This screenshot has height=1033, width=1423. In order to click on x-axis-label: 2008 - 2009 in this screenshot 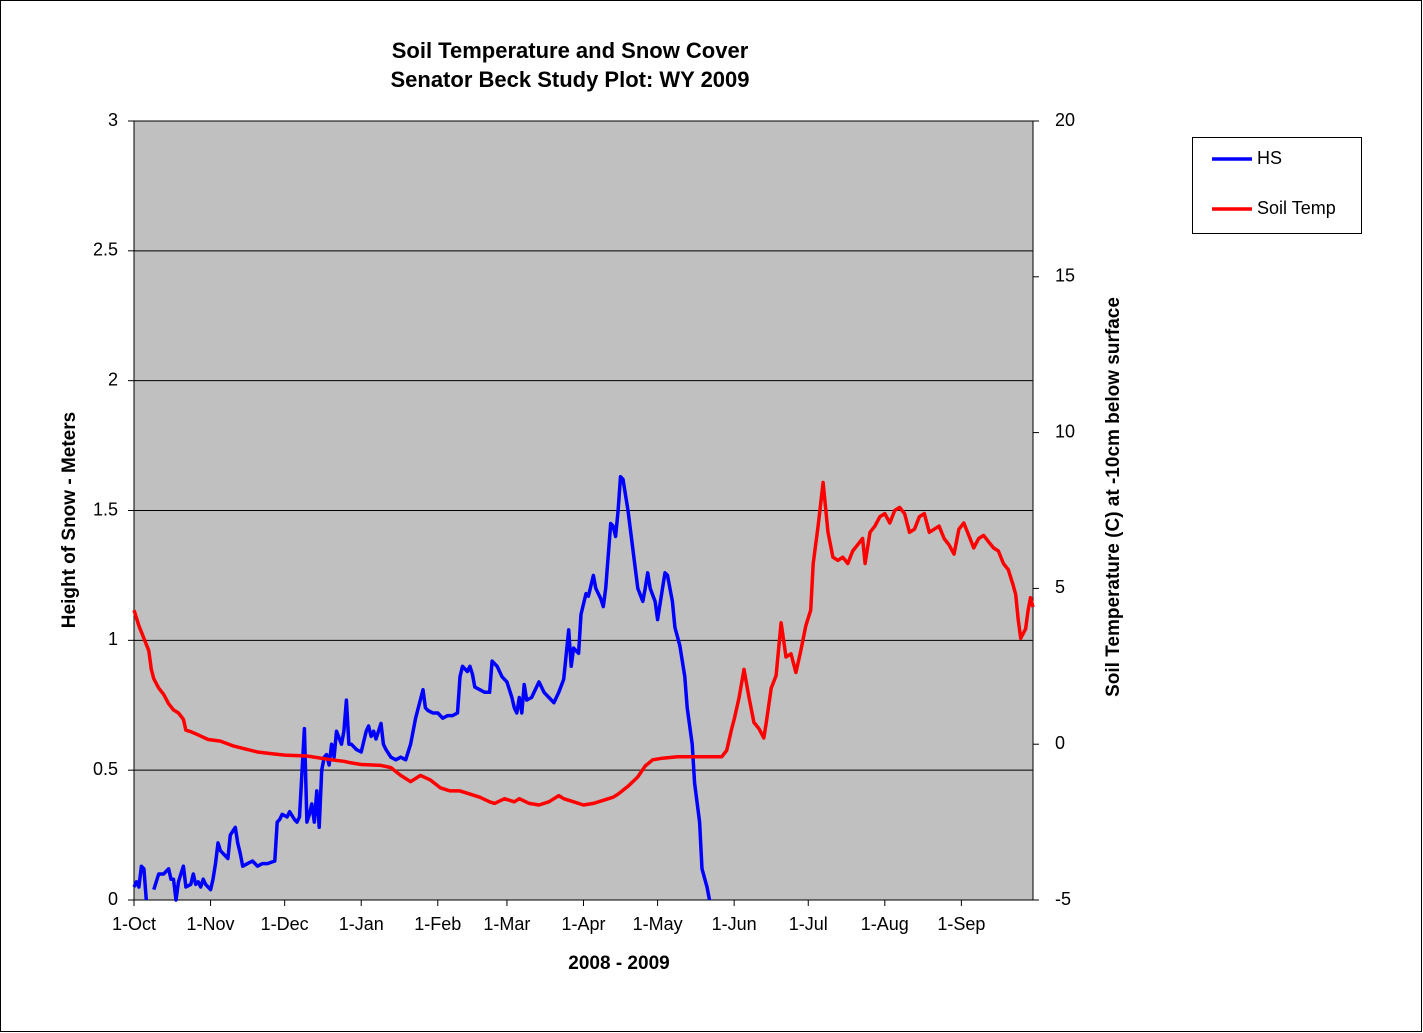, I will do `click(618, 963)`.